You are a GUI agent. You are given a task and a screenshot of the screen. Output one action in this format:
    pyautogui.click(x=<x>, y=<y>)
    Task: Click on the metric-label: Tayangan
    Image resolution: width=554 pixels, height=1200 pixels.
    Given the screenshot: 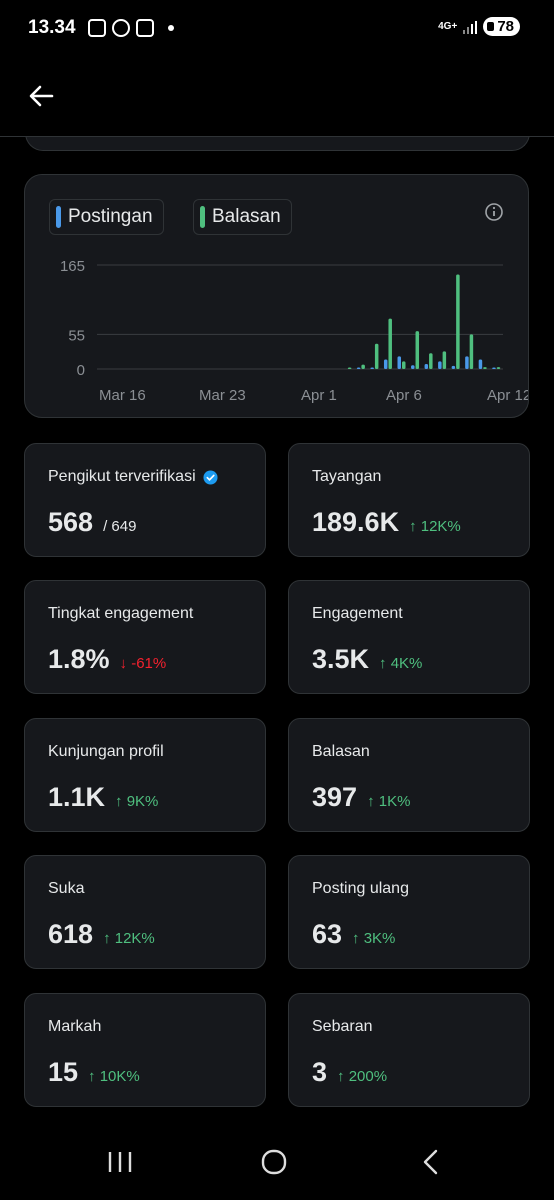 What is the action you would take?
    pyautogui.click(x=347, y=476)
    